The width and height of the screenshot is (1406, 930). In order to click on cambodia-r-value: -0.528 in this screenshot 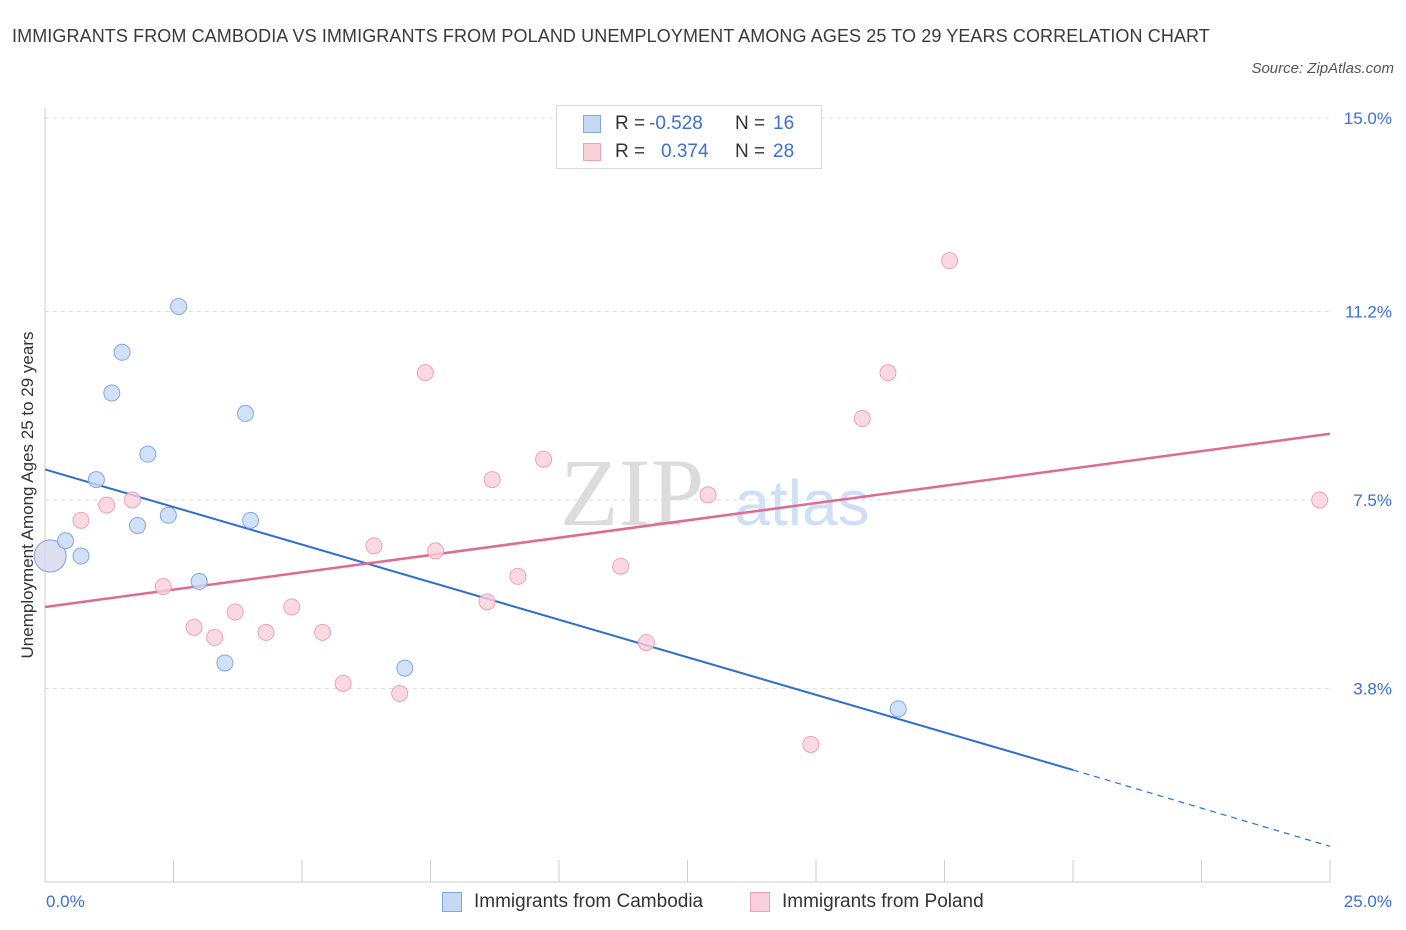, I will do `click(676, 123)`.